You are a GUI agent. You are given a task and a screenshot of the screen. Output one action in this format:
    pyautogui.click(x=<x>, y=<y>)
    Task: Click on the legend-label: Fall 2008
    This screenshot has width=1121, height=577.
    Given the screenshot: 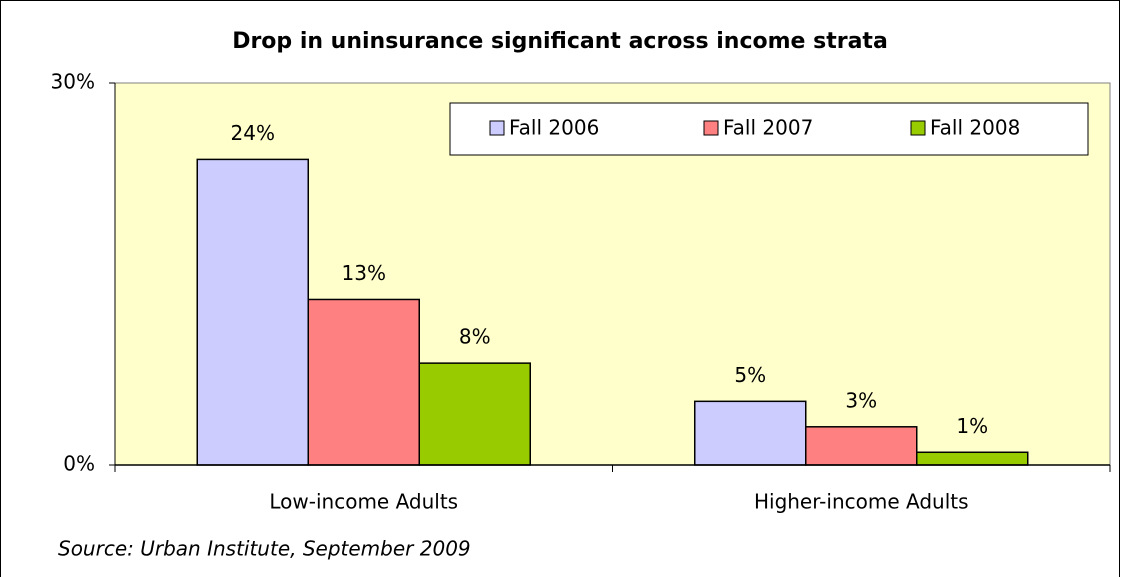 What is the action you would take?
    pyautogui.click(x=975, y=128)
    